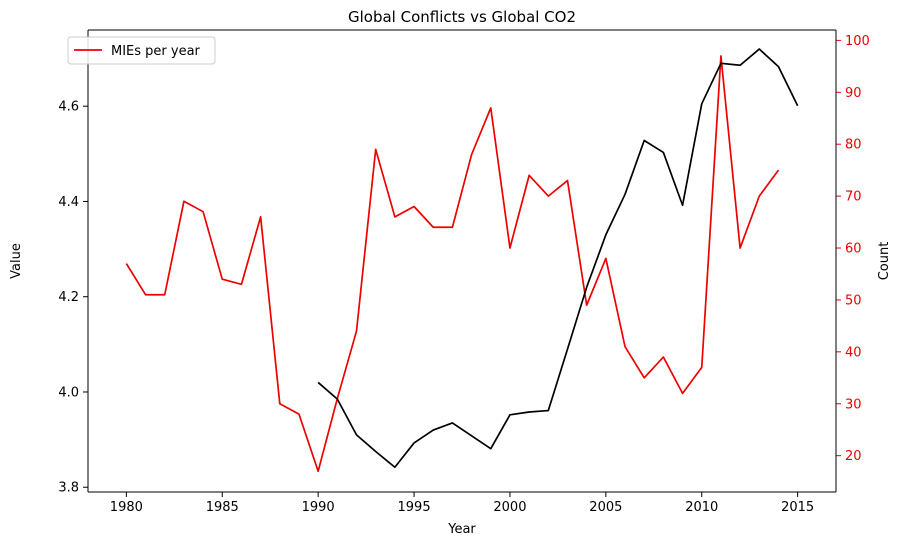 This screenshot has width=902, height=545. Describe the element at coordinates (853, 197) in the screenshot. I see `y-right-tick-label: 70` at that location.